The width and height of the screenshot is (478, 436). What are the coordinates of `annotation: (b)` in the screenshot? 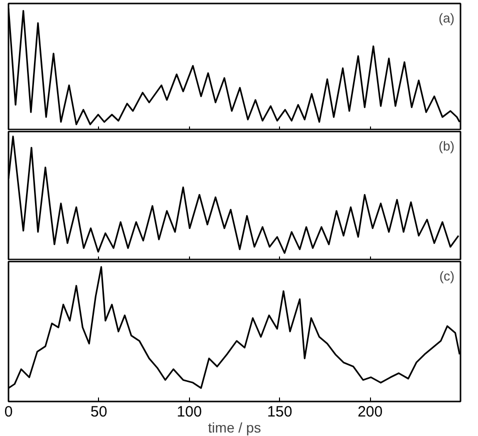 It's located at (446, 146).